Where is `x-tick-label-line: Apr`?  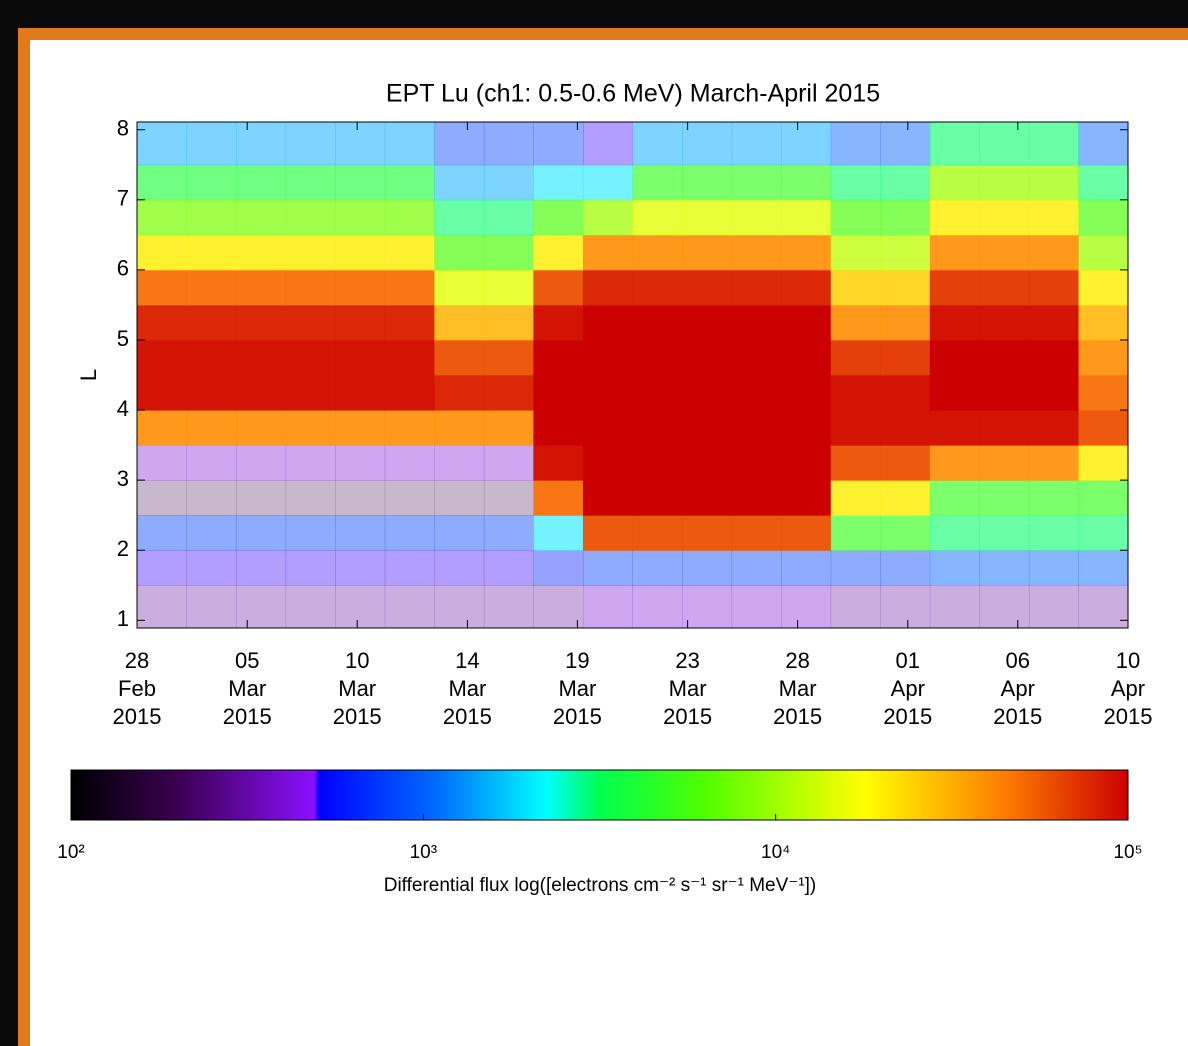 x-tick-label-line: Apr is located at coordinates (1018, 688).